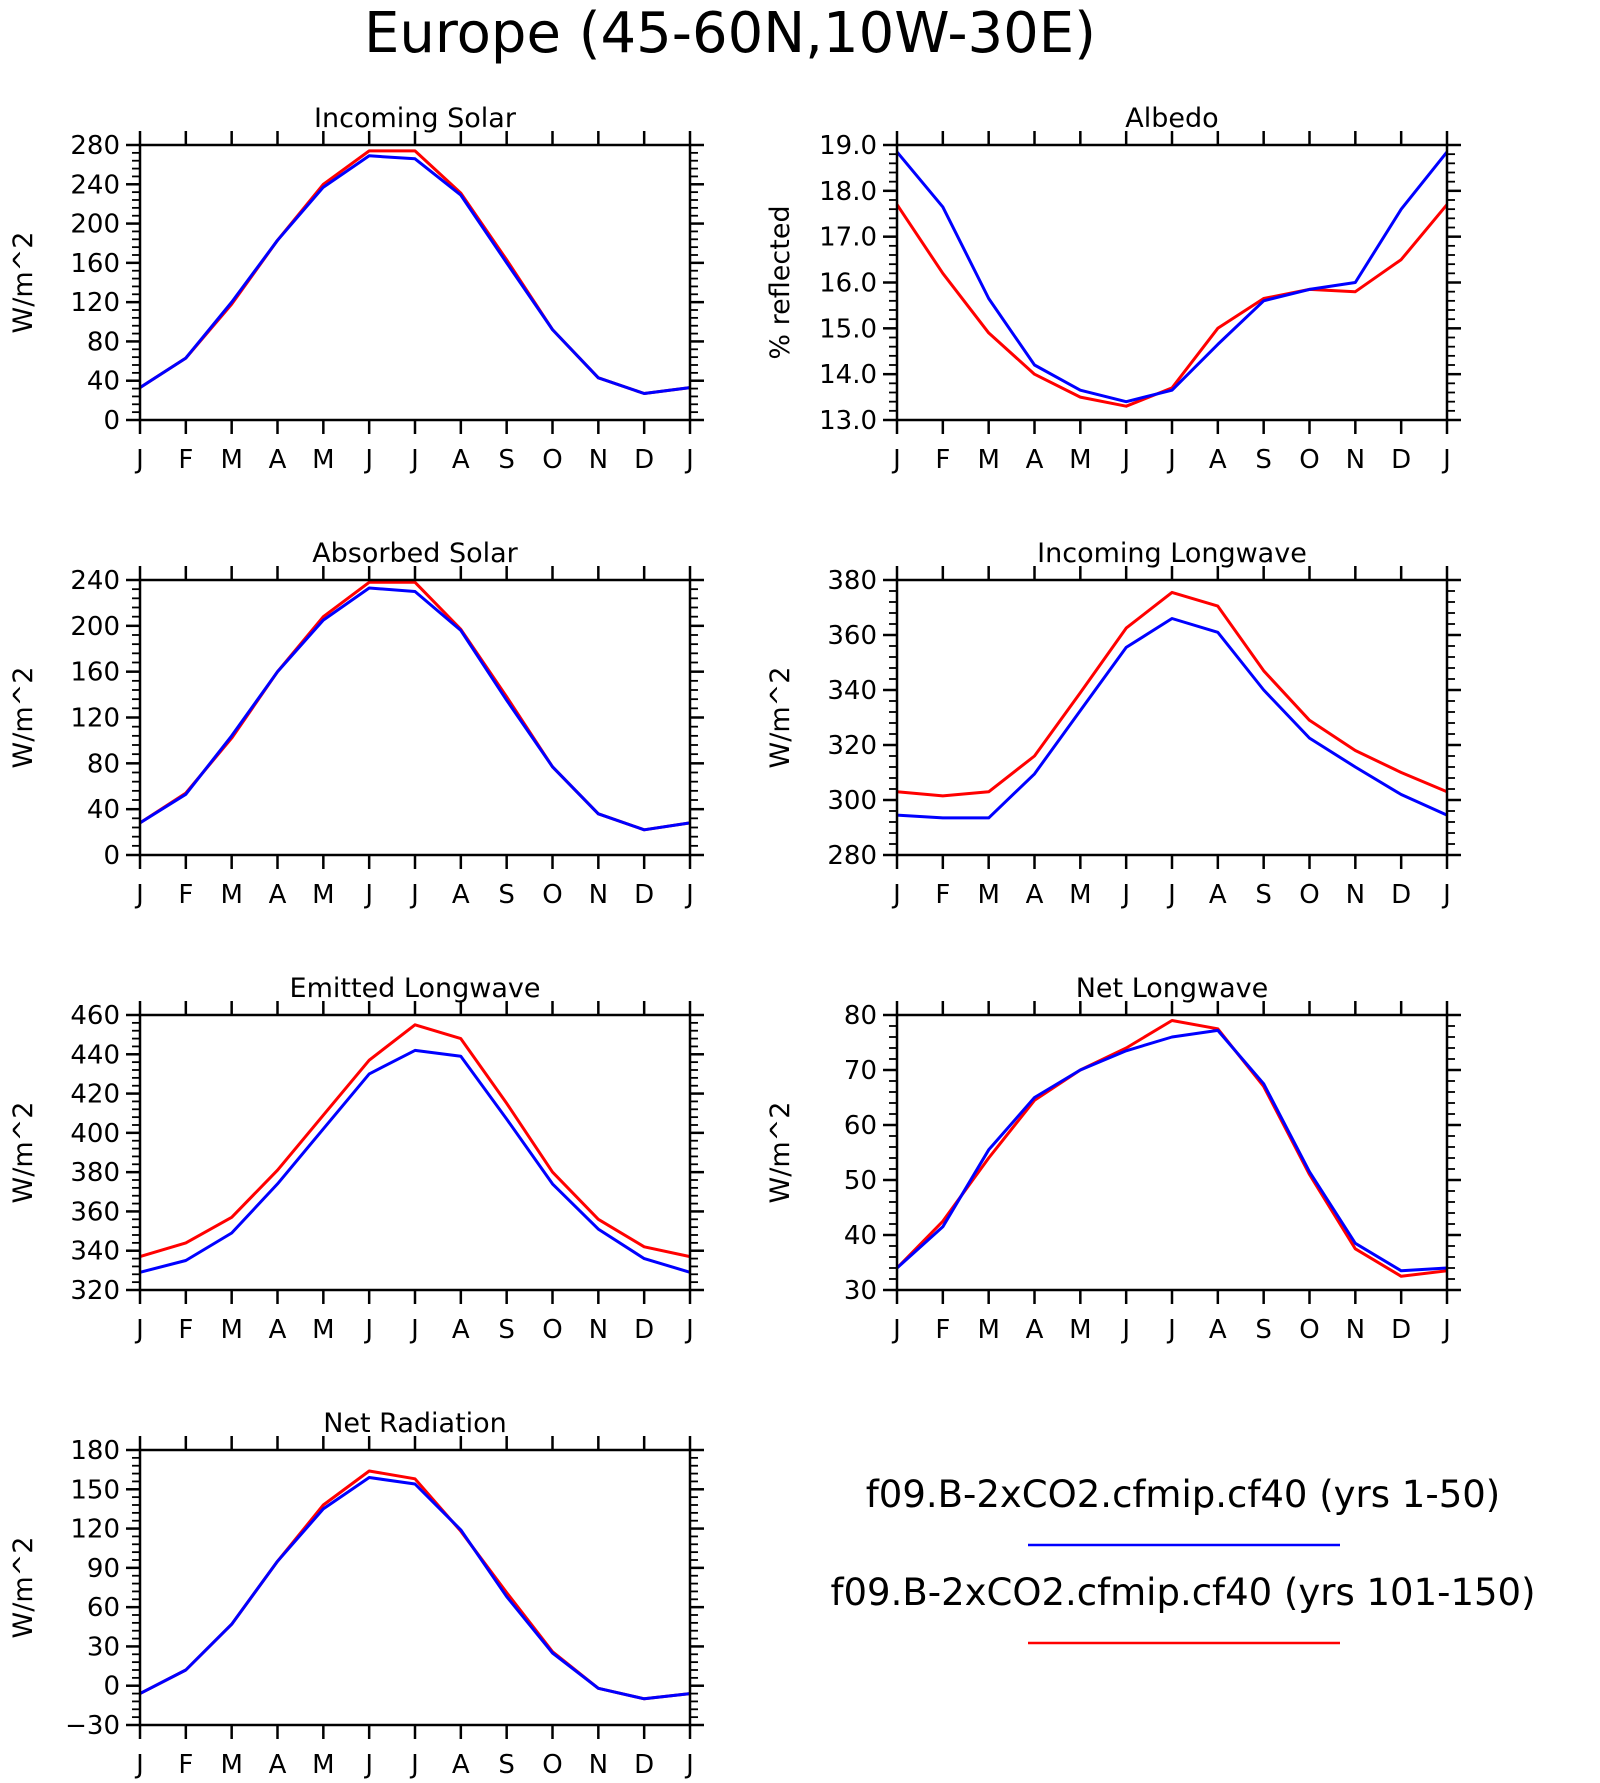 Image resolution: width=1600 pixels, height=1783 pixels. I want to click on y-tick-label: 60, so click(860, 1126).